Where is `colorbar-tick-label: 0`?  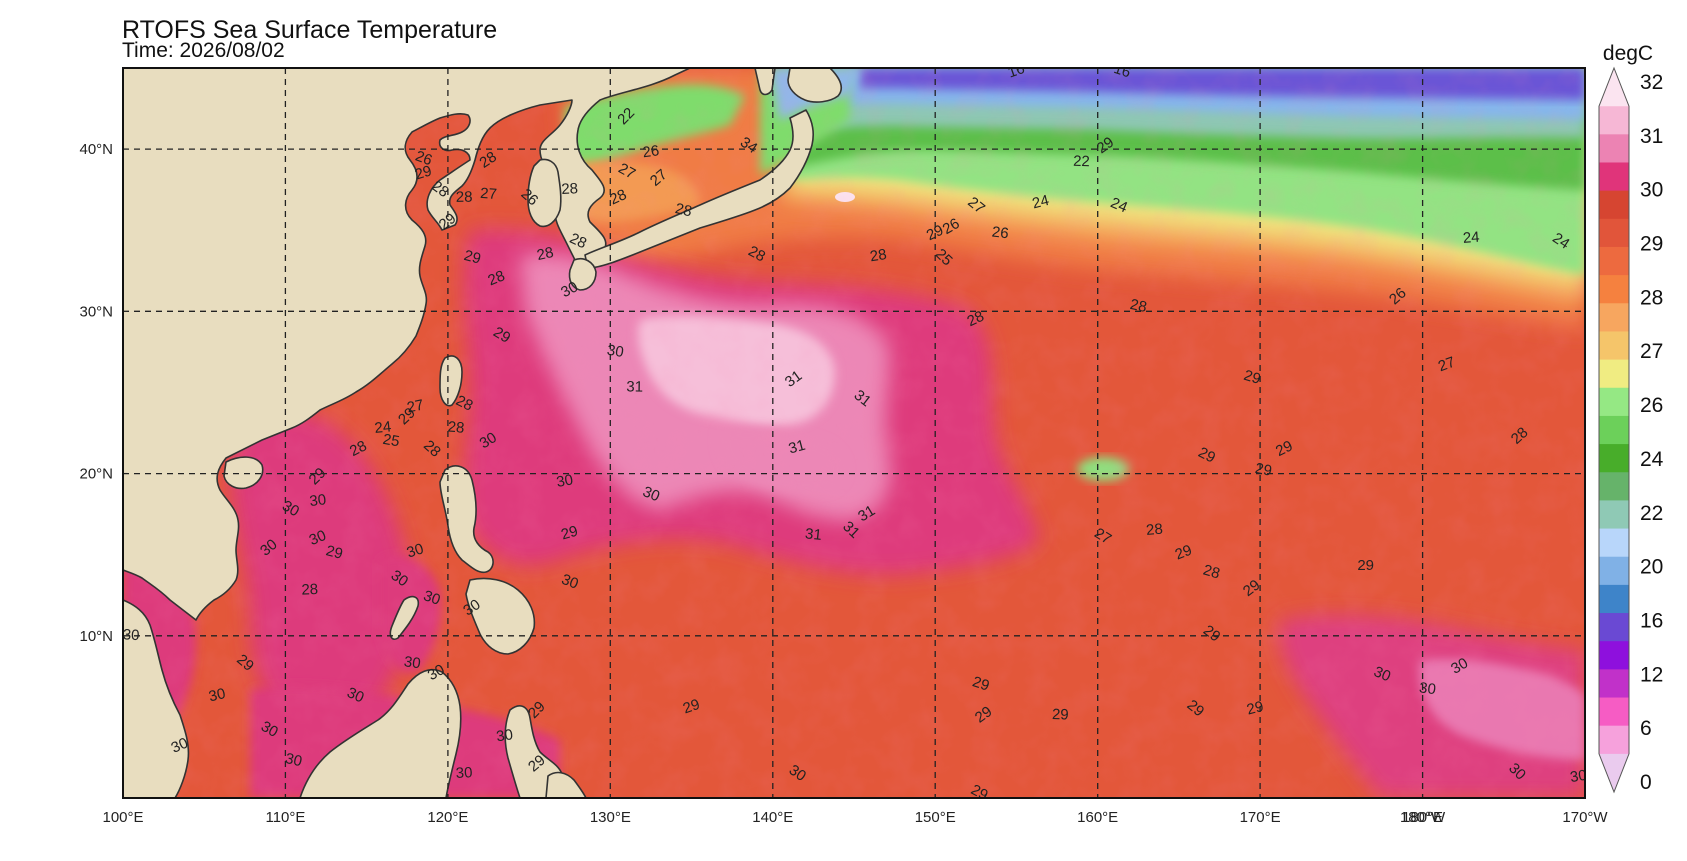 colorbar-tick-label: 0 is located at coordinates (1646, 782).